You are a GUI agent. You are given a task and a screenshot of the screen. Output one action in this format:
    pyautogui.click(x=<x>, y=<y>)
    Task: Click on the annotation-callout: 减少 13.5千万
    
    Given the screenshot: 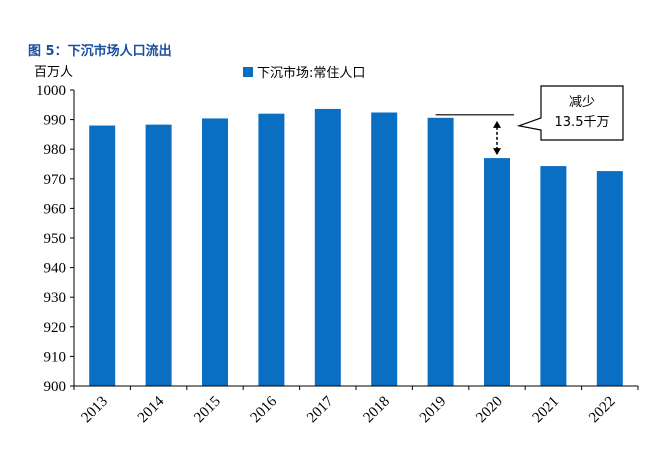 What is the action you would take?
    pyautogui.click(x=529, y=120)
    